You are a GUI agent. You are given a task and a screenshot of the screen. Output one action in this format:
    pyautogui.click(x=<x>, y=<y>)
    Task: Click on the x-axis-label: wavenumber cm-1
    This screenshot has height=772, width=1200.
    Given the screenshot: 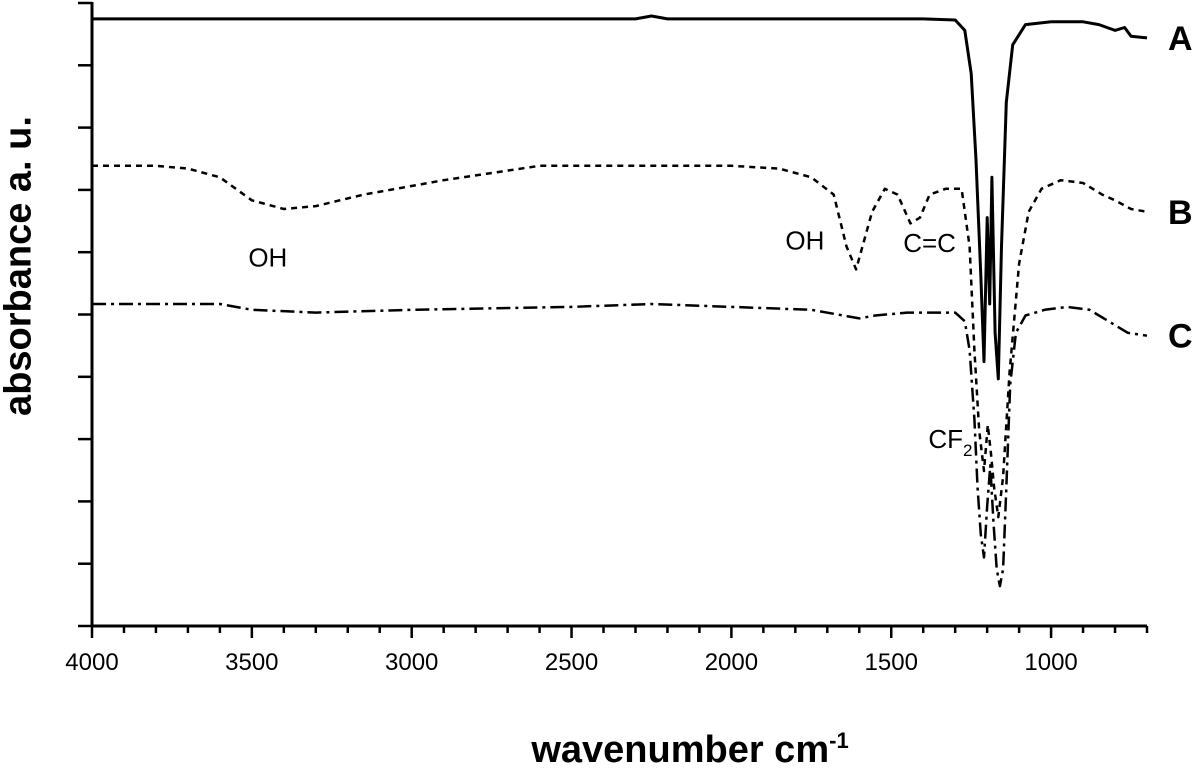 What is the action you would take?
    pyautogui.click(x=689, y=750)
    